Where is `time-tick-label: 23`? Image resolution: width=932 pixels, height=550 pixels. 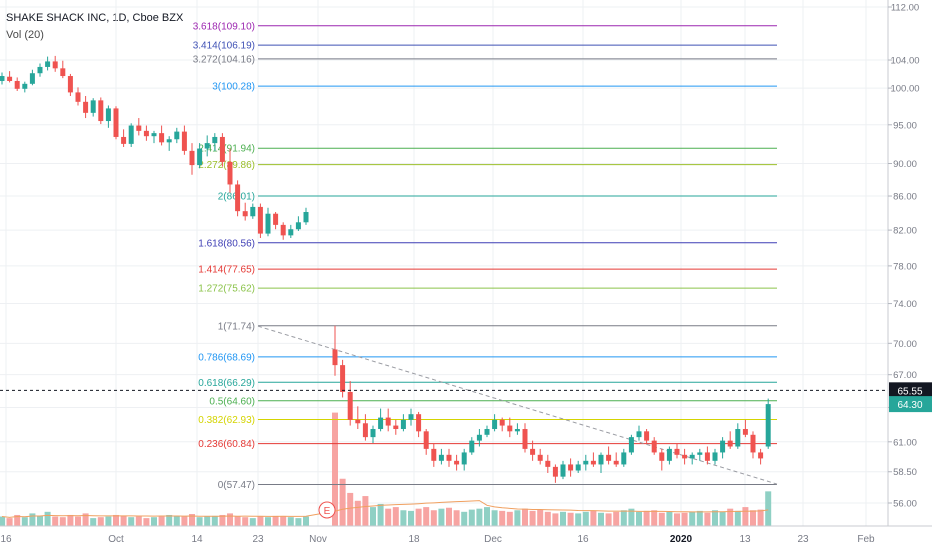
time-tick-label: 23 is located at coordinates (258, 539).